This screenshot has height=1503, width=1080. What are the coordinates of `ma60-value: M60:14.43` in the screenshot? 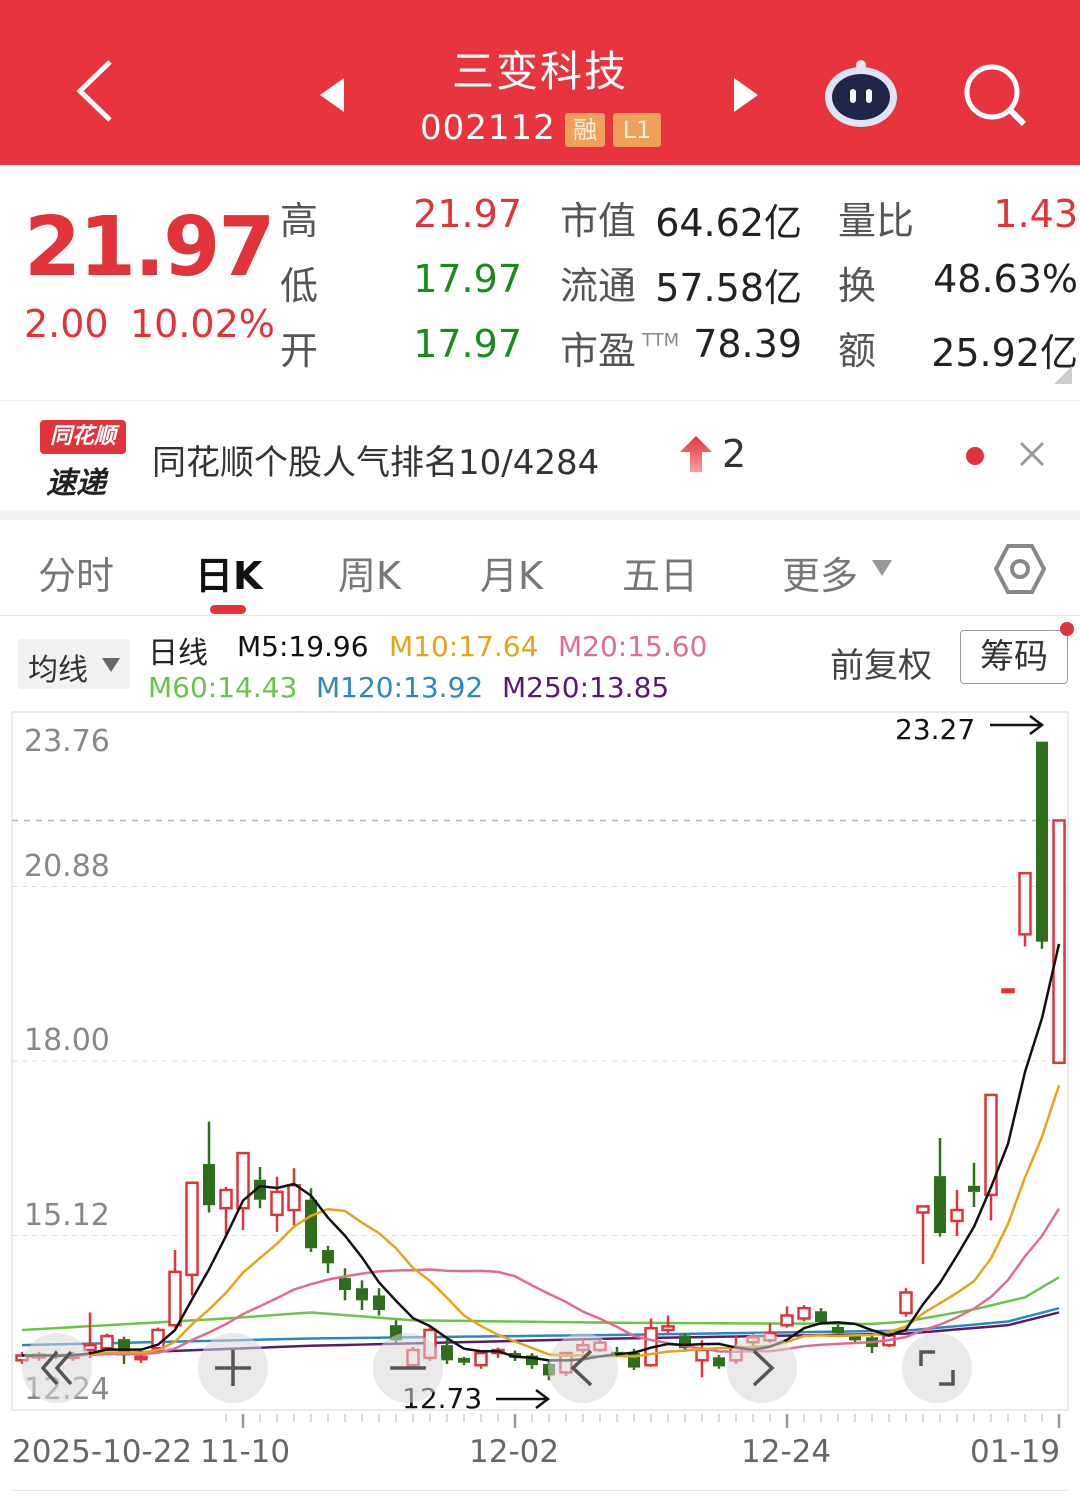 It's located at (223, 687).